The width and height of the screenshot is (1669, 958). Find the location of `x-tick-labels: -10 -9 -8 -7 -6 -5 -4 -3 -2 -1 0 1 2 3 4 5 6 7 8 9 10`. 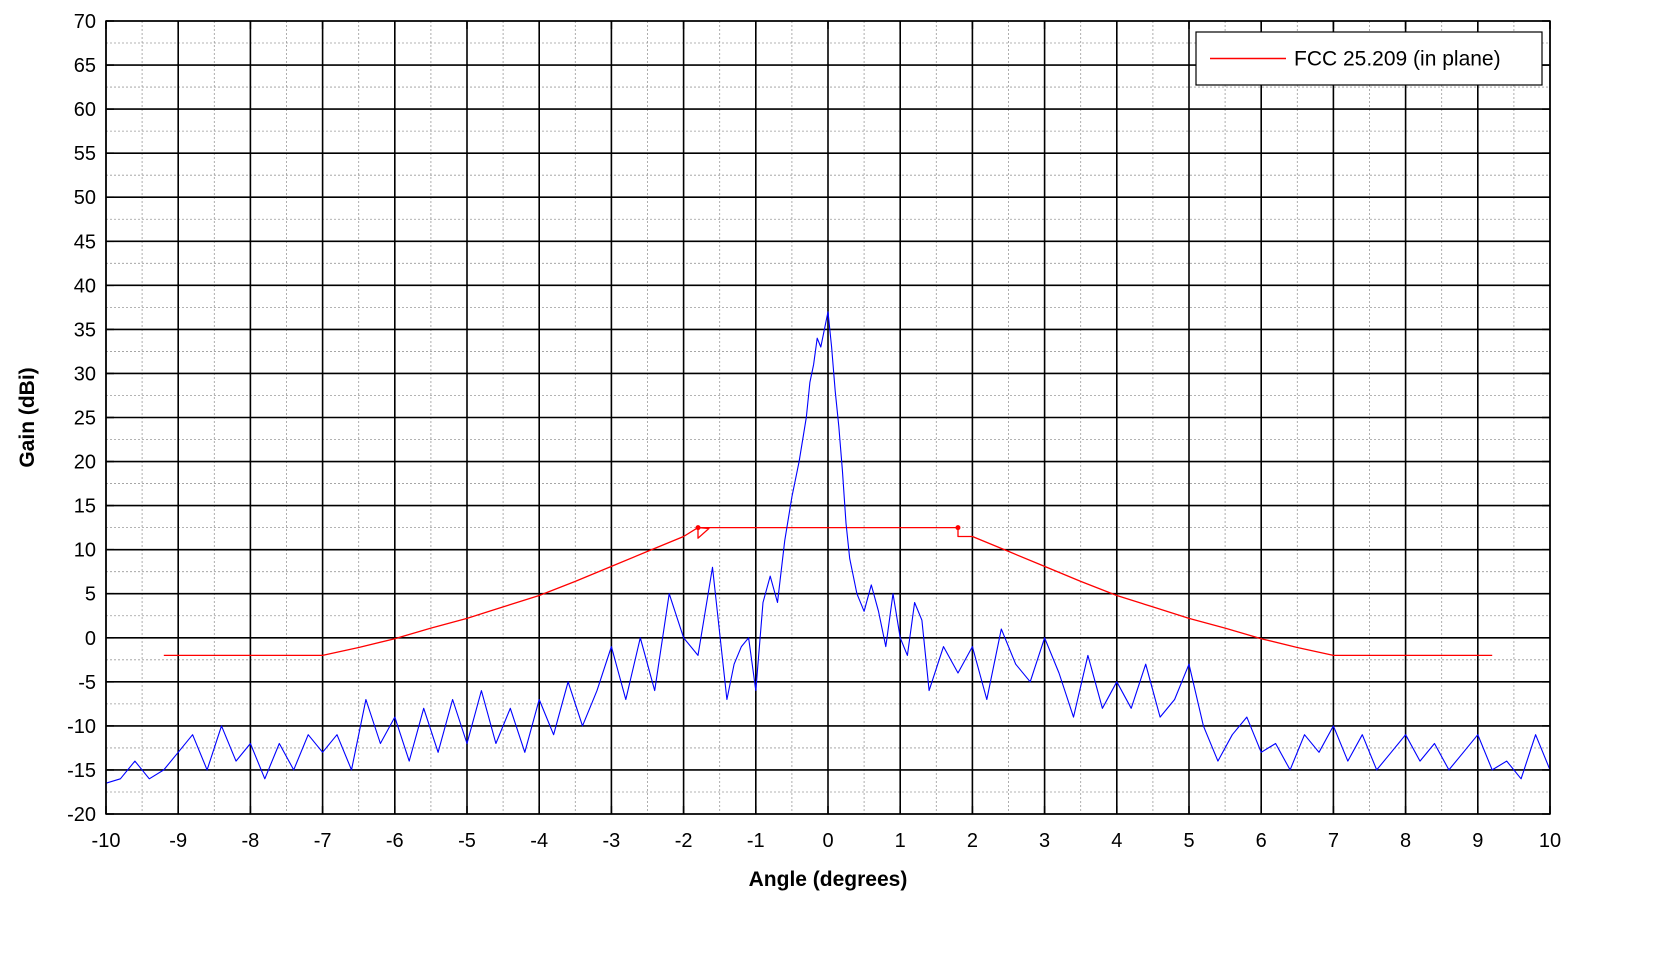

x-tick-labels: -10 -9 -8 -7 -6 -5 -4 -3 -2 -1 0 1 2 3 4 5 6 7 8 9 10 is located at coordinates (827, 841).